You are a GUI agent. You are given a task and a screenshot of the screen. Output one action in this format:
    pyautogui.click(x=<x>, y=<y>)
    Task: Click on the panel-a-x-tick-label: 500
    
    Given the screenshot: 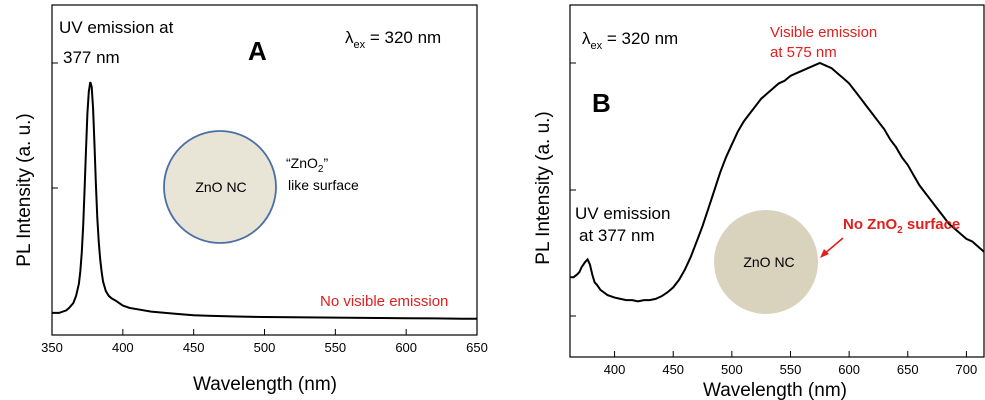 What is the action you would take?
    pyautogui.click(x=265, y=347)
    